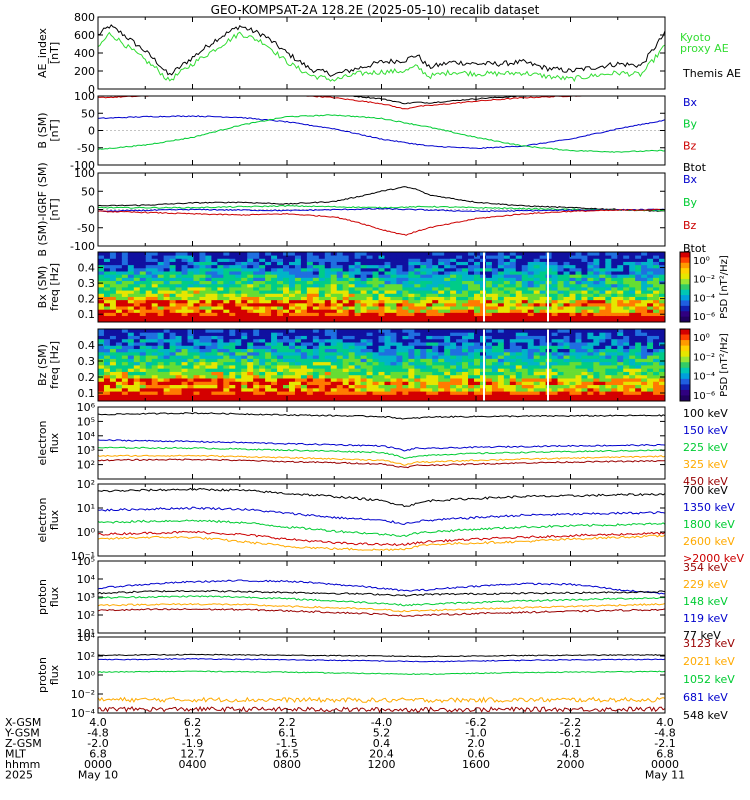 The image size is (750, 800). I want to click on x-row-value: 5.2, so click(382, 733).